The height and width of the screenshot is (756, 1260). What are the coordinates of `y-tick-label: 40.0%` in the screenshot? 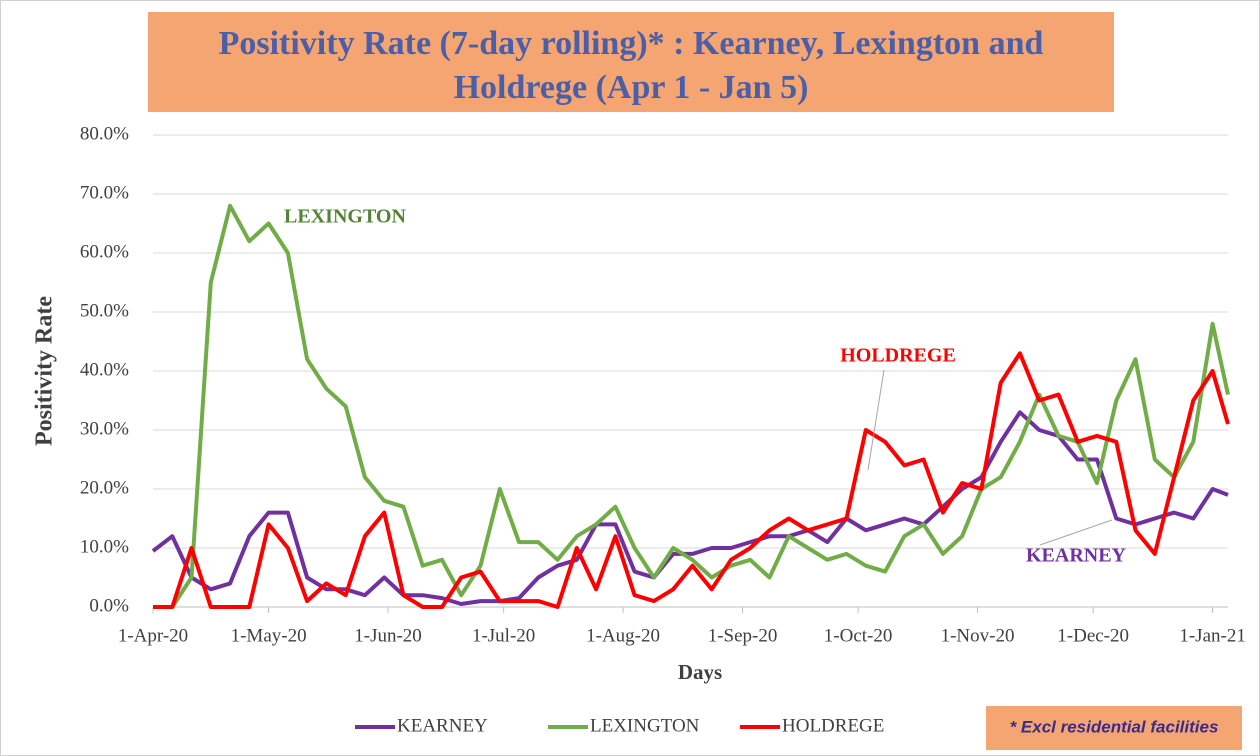 It's located at (104, 369).